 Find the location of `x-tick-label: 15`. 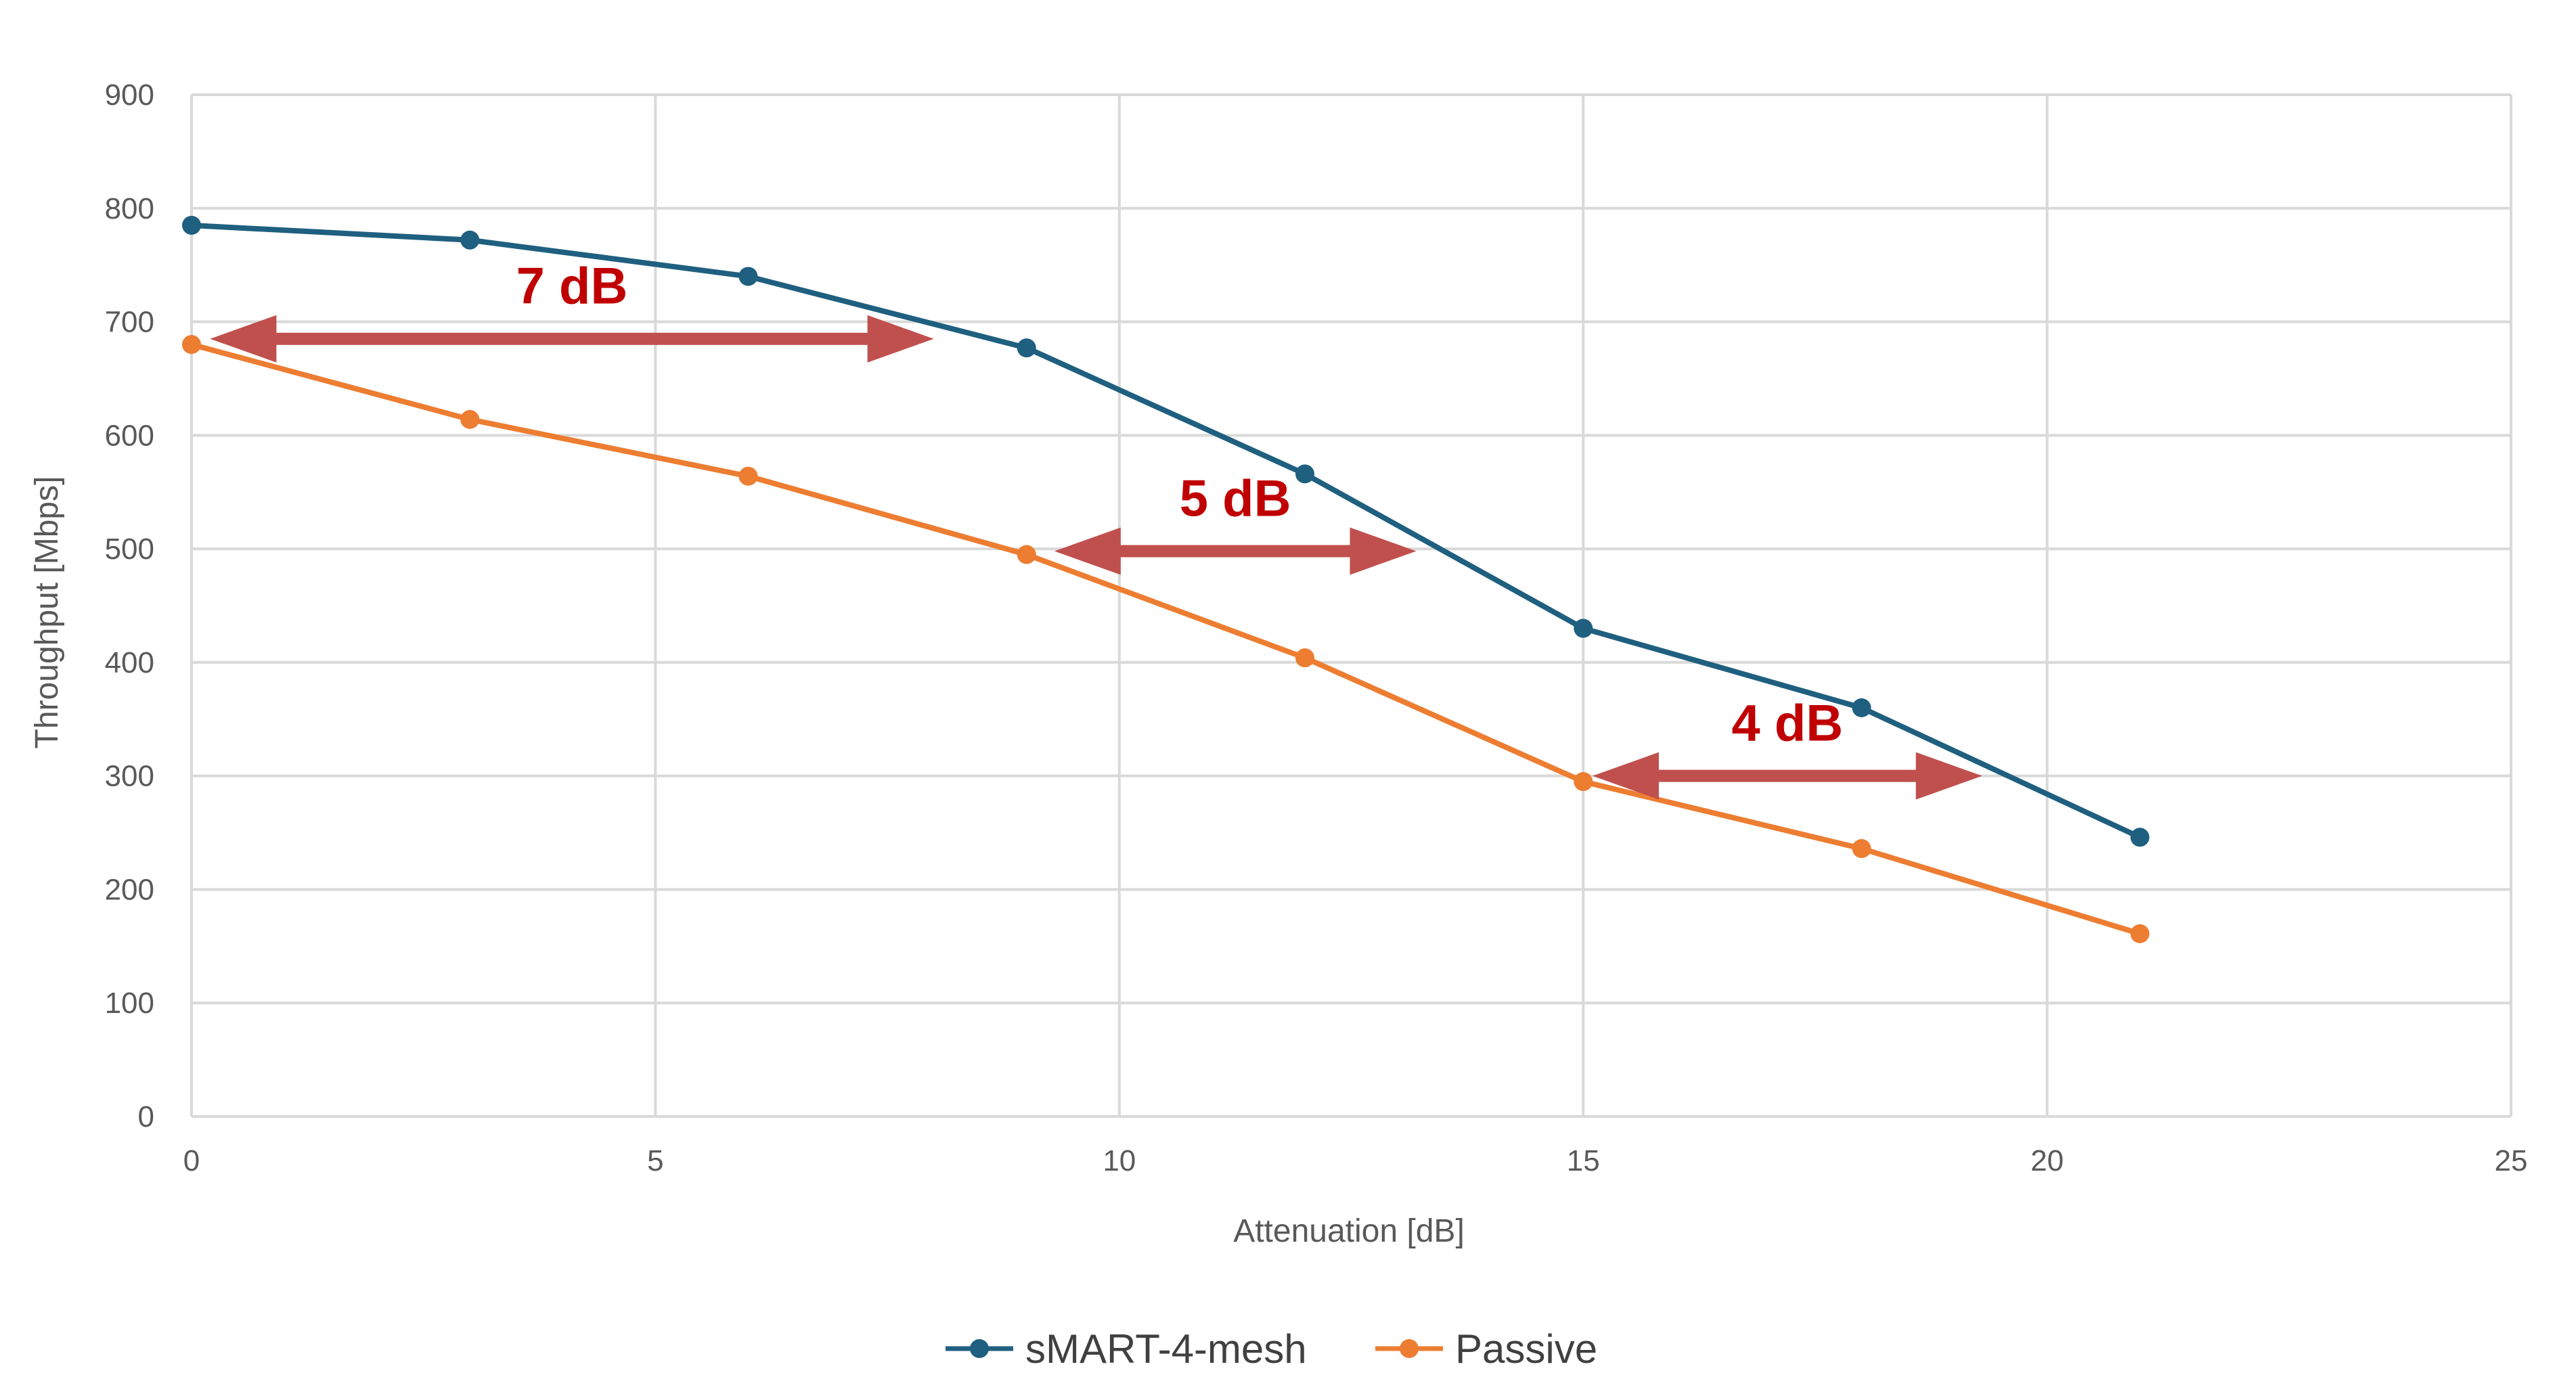

x-tick-label: 15 is located at coordinates (1583, 1160).